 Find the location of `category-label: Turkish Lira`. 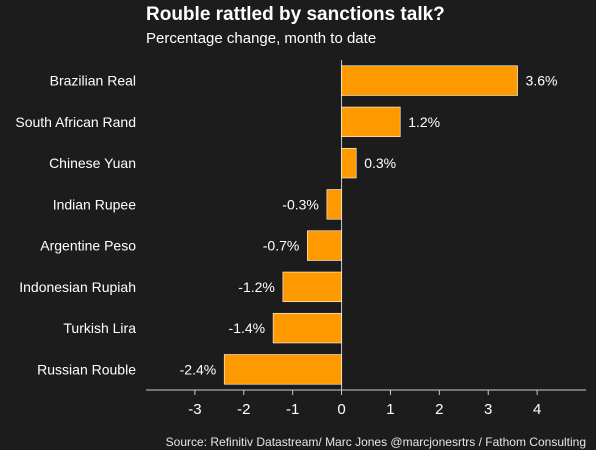

category-label: Turkish Lira is located at coordinates (99, 328).